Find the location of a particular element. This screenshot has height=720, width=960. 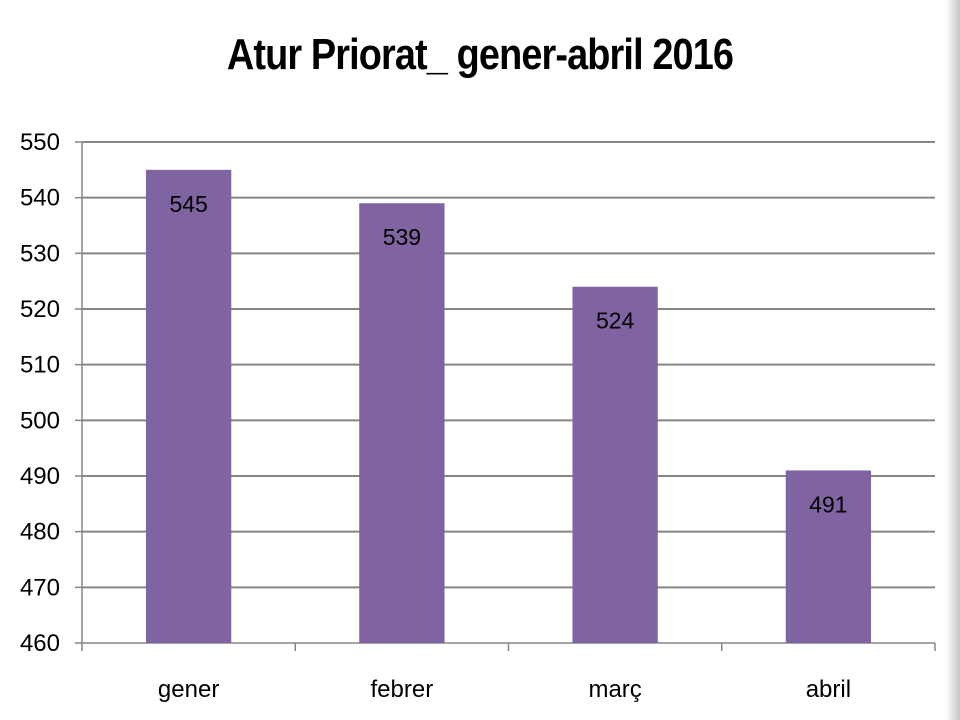

data-label: 545 is located at coordinates (188, 204).